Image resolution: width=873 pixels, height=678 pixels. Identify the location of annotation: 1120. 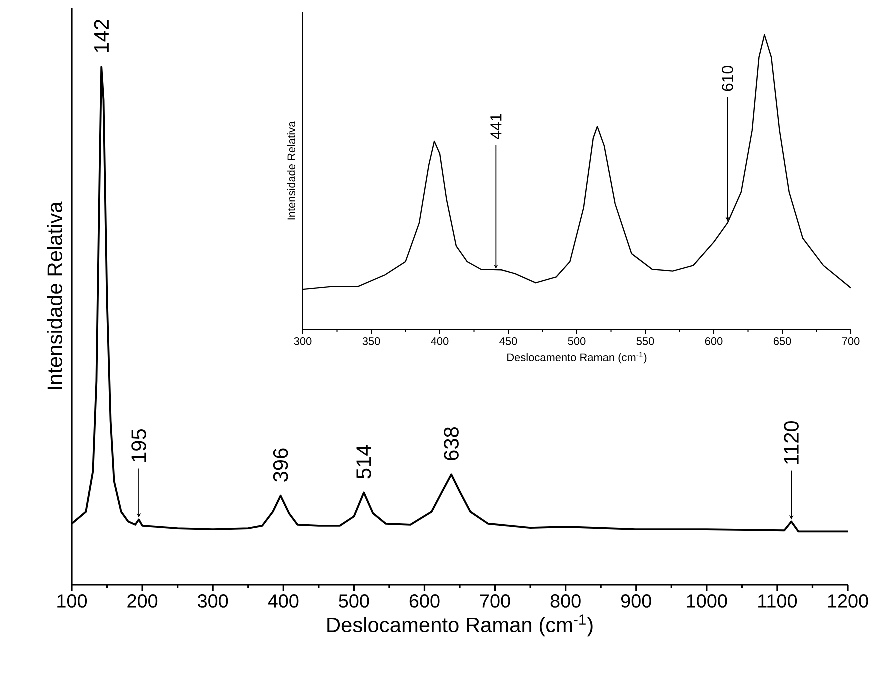
(791, 442).